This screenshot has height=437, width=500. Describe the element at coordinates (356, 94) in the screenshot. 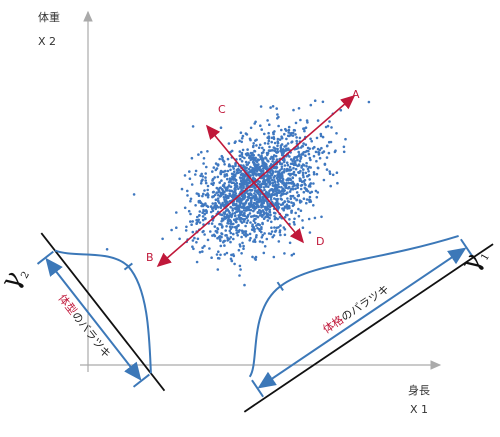

I see `label-a: A` at that location.